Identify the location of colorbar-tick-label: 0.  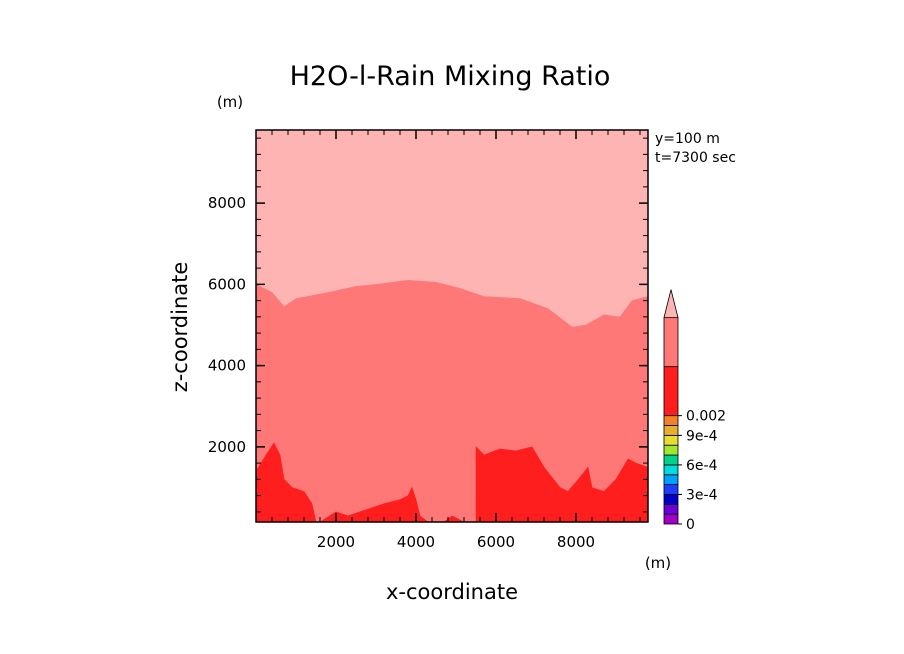
(690, 525).